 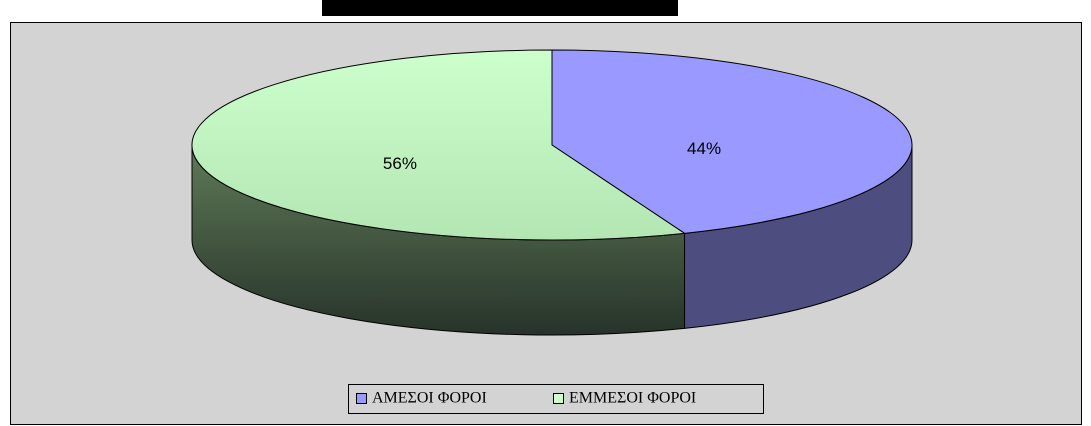 I want to click on data-label: 56%, so click(x=400, y=163).